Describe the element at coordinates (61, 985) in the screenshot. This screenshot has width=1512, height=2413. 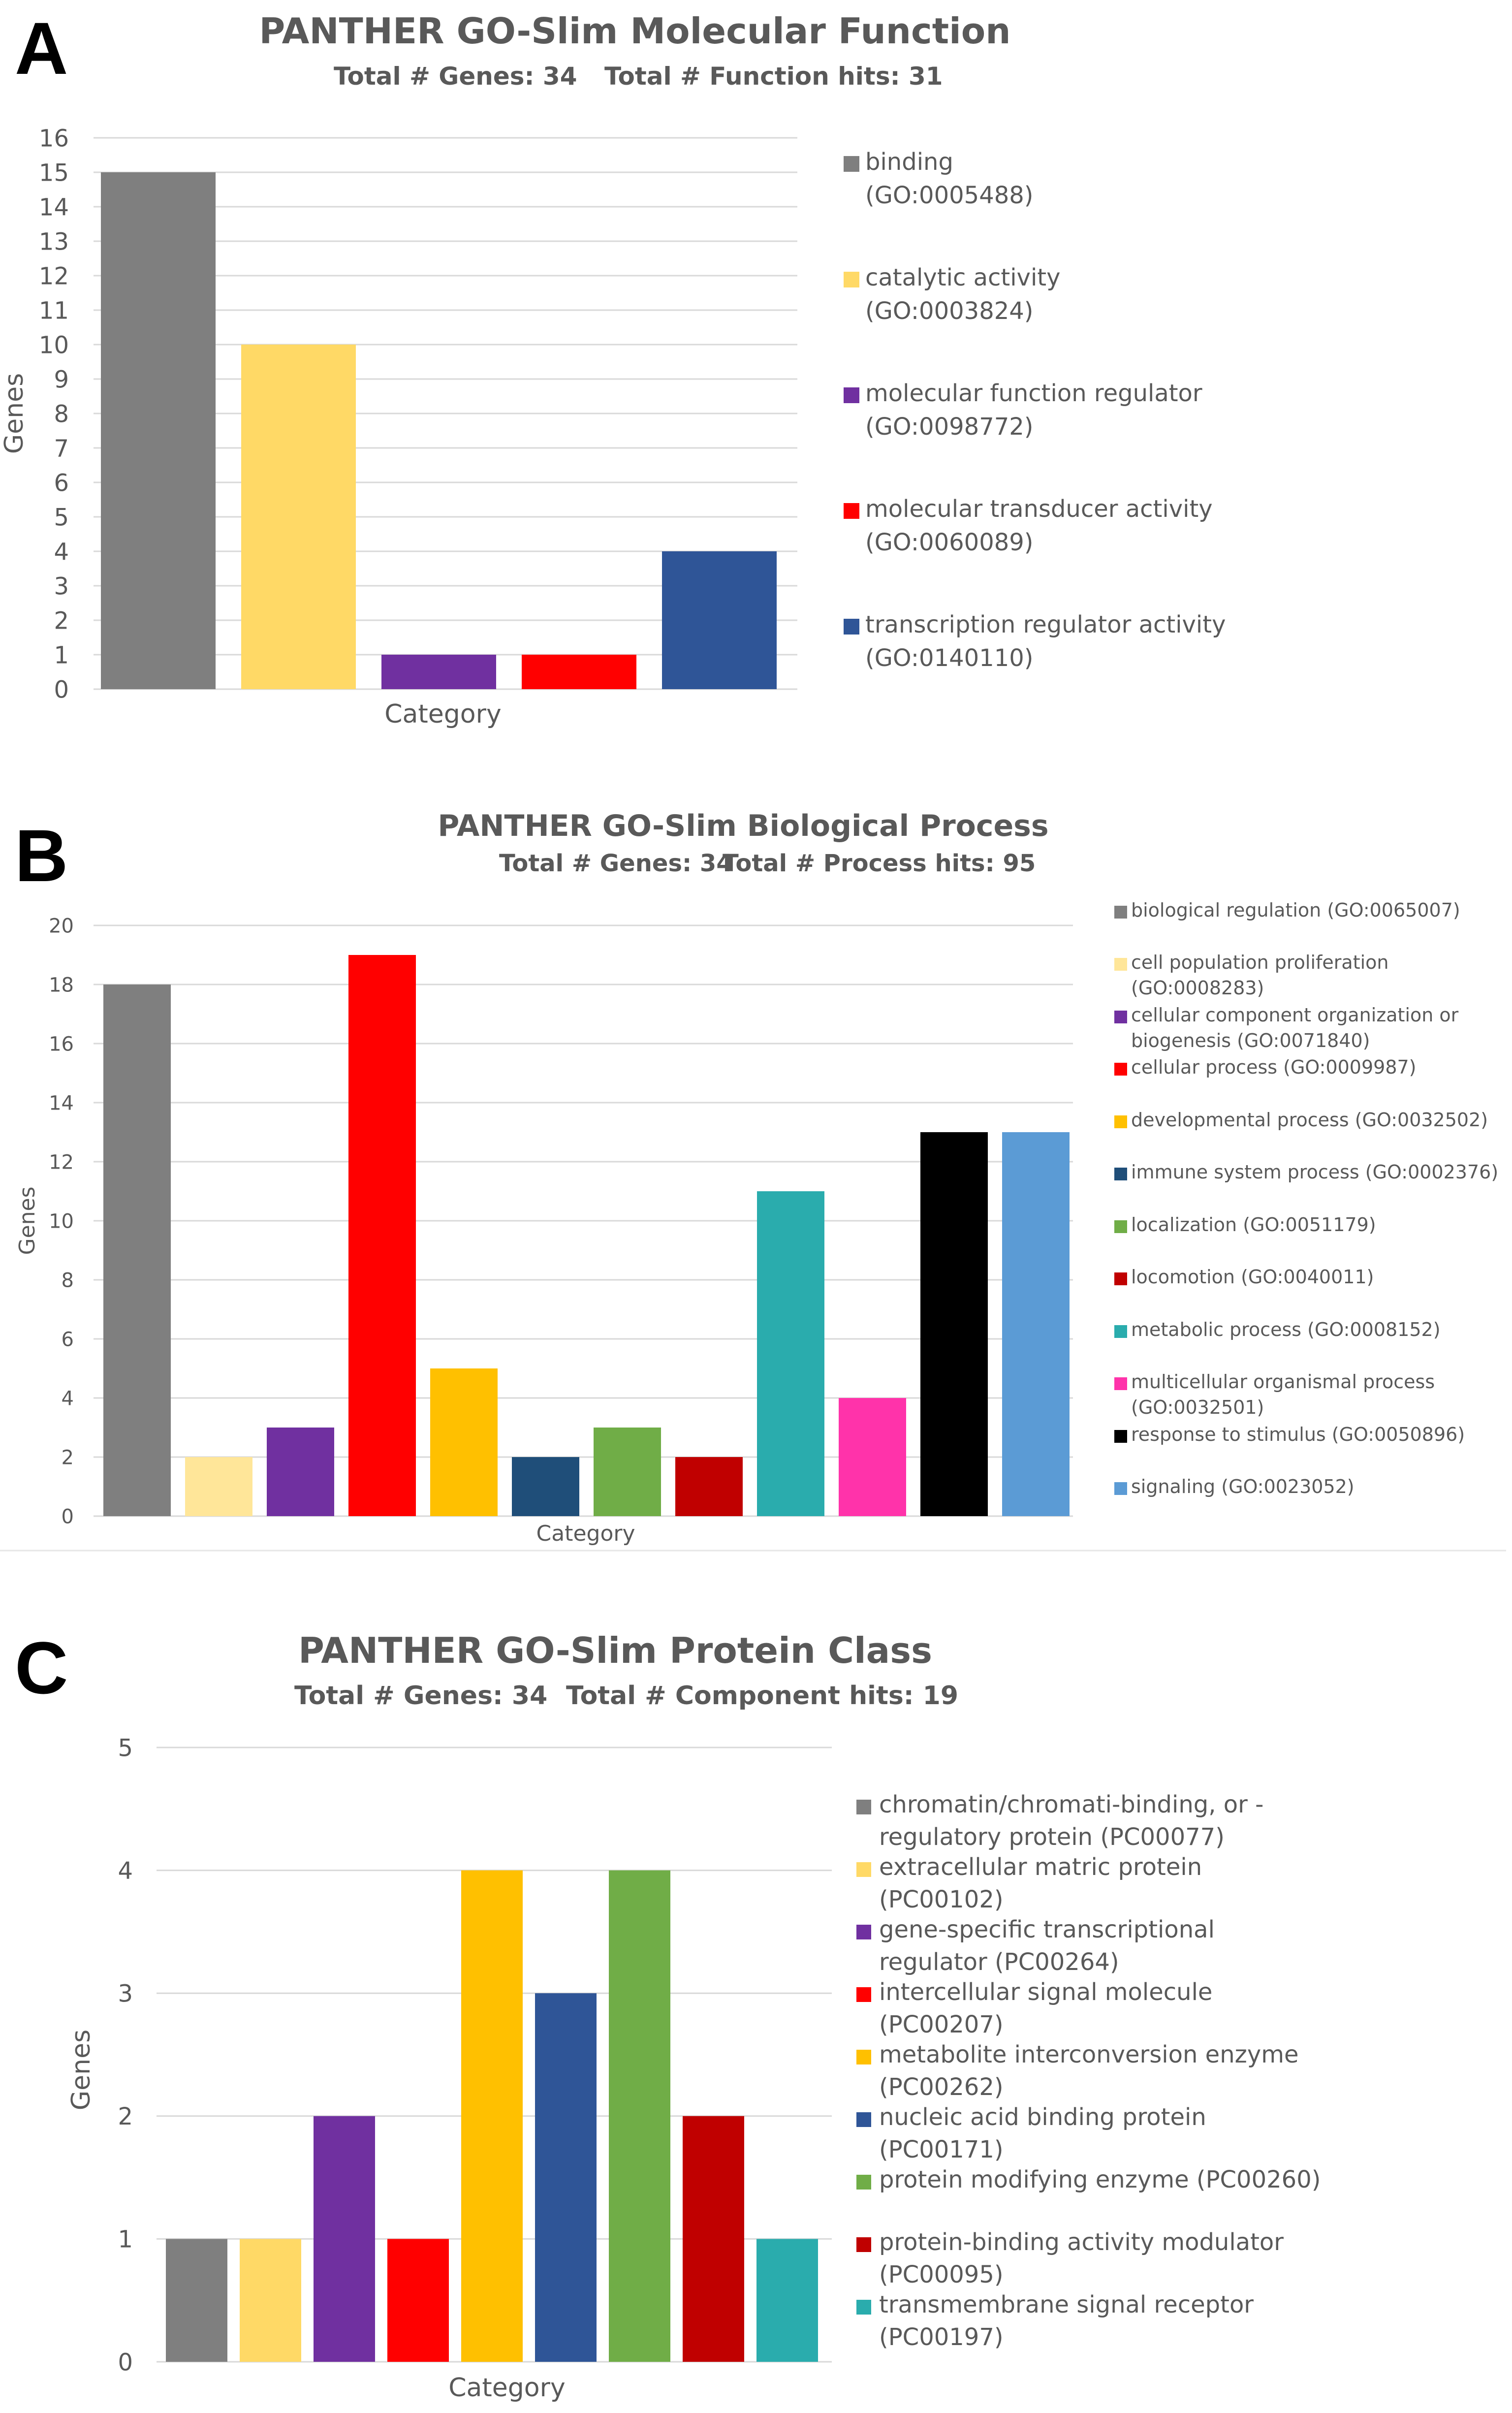
I see `y-tick-label: 18` at that location.